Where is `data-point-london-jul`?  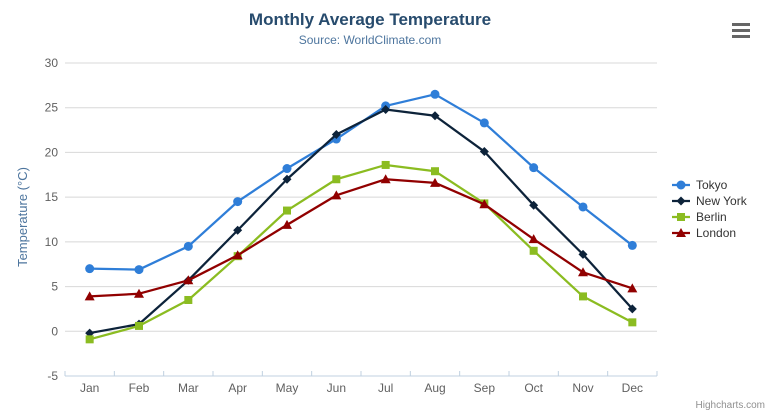
data-point-london-jul is located at coordinates (385, 179).